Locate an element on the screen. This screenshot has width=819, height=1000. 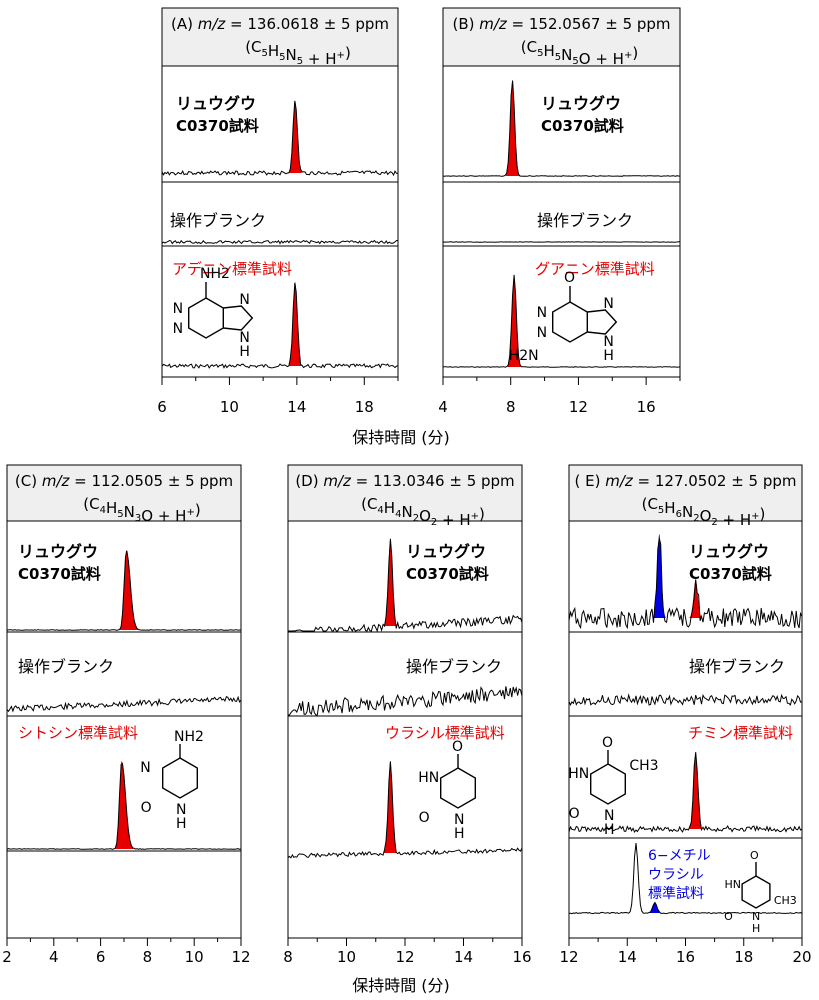
blank-label: 操作ブランク is located at coordinates (585, 220).